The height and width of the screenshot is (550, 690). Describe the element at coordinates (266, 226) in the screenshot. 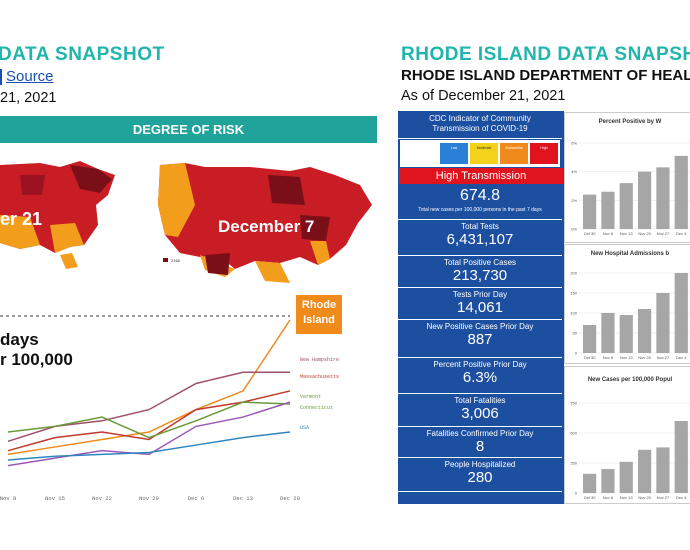

I see `map-right-label: December 7` at that location.